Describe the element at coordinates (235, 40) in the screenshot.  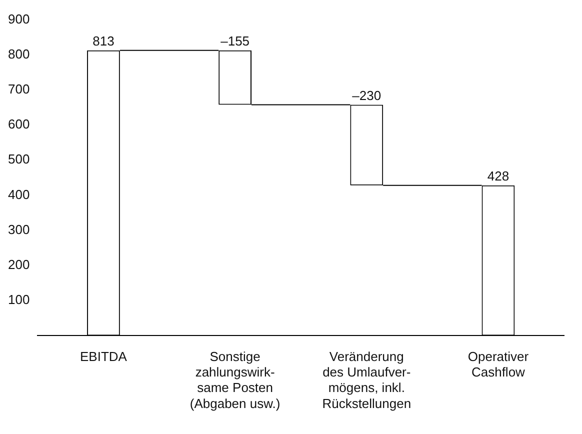
I see `data-label: –155` at that location.